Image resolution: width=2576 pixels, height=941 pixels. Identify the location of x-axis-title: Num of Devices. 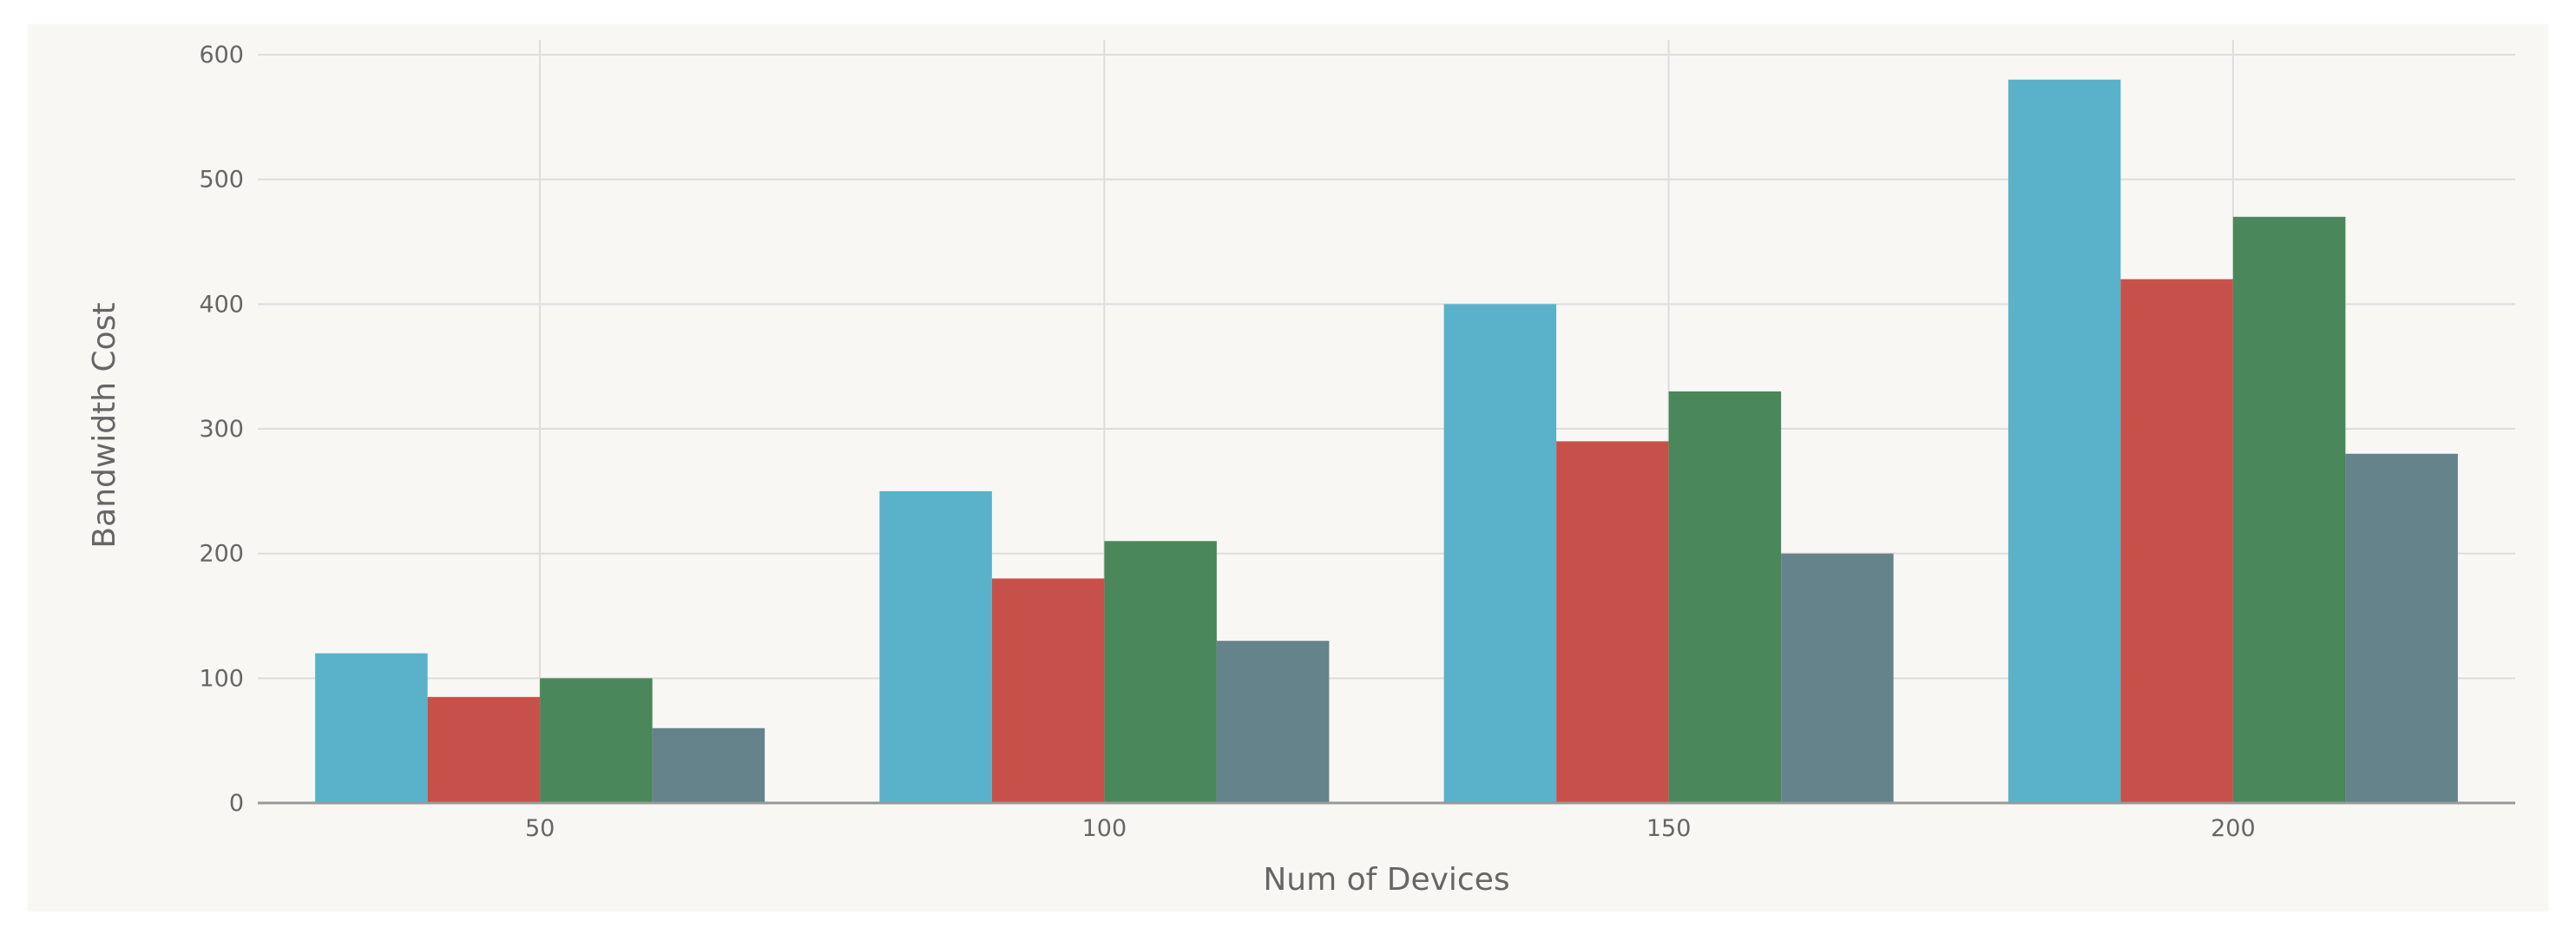
(1386, 880).